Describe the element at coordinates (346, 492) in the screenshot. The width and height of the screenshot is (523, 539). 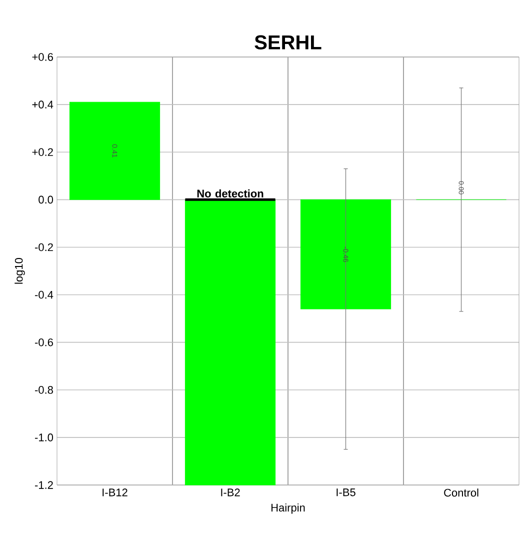
I see `x-tick-label: I-B5` at that location.